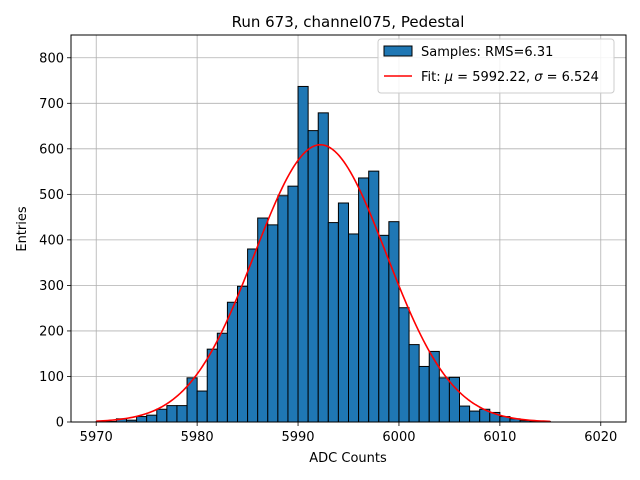  I want to click on y-tick-label: 0, so click(60, 423).